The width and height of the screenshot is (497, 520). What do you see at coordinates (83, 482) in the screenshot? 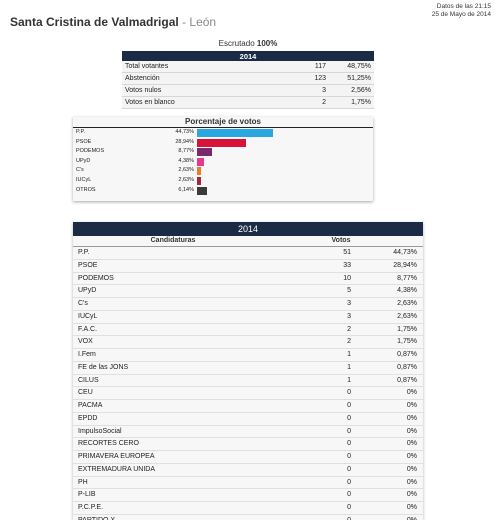
I see `party-name: PH` at bounding box center [83, 482].